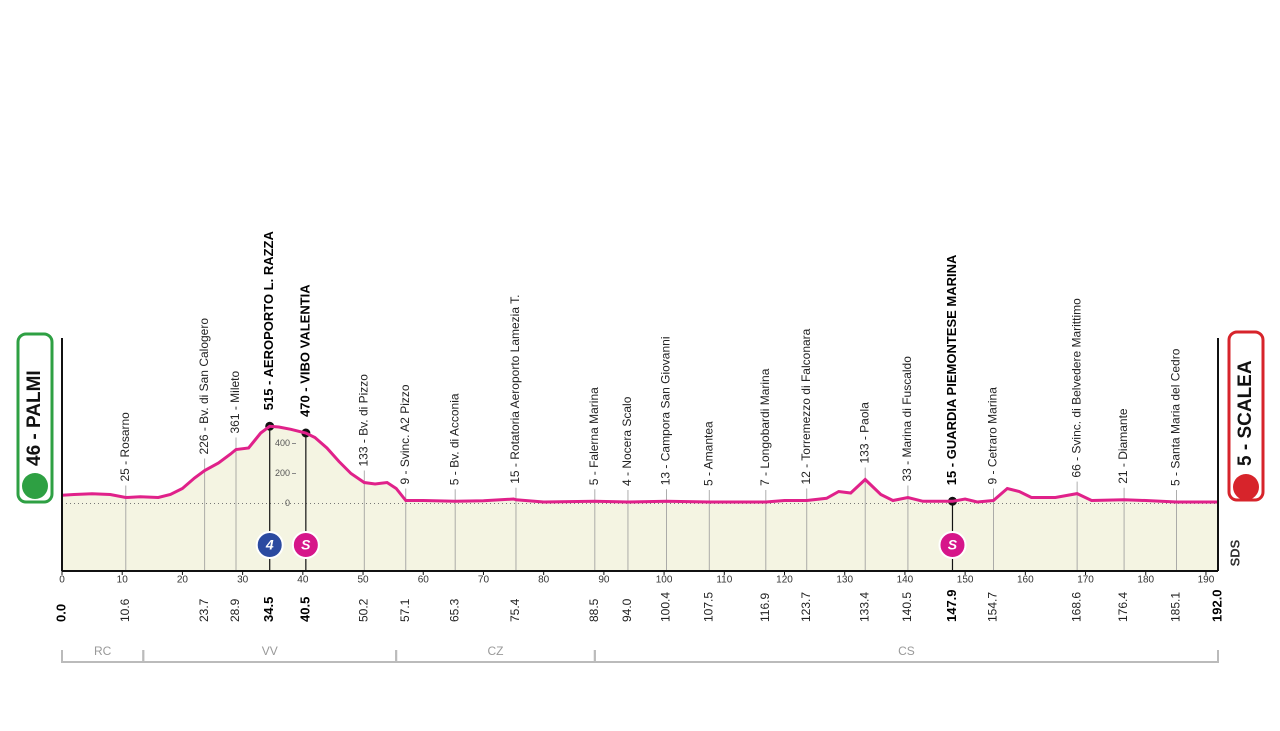 This screenshot has width=1280, height=731. What do you see at coordinates (363, 610) in the screenshot?
I see `km-label: 50.2` at bounding box center [363, 610].